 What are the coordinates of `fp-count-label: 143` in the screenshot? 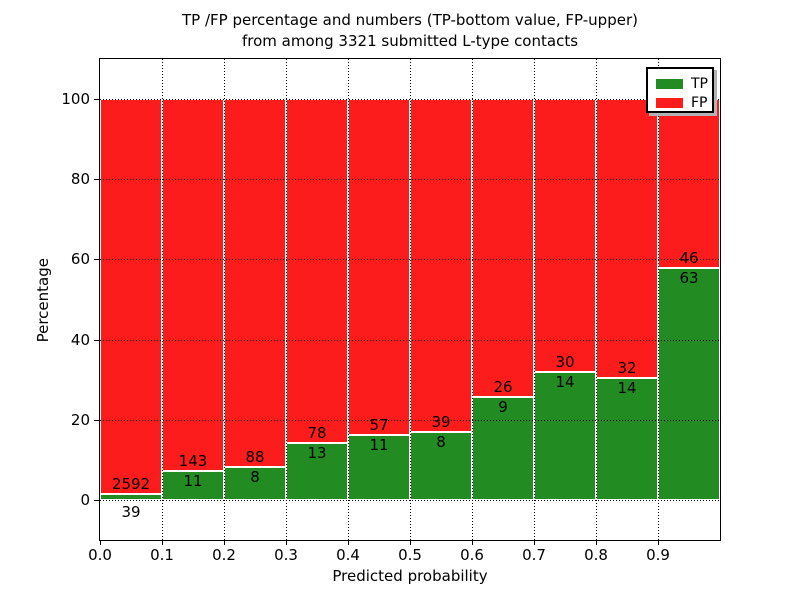 It's located at (193, 461).